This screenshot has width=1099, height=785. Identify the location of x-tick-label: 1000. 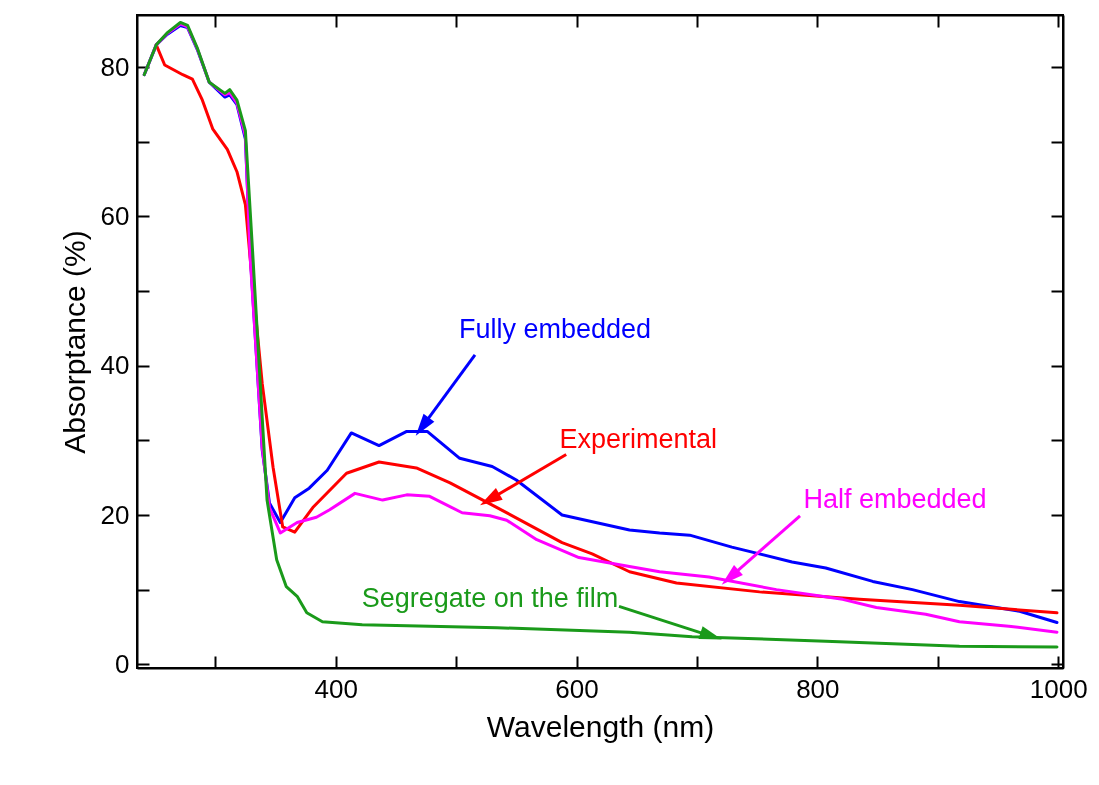
(1058, 688).